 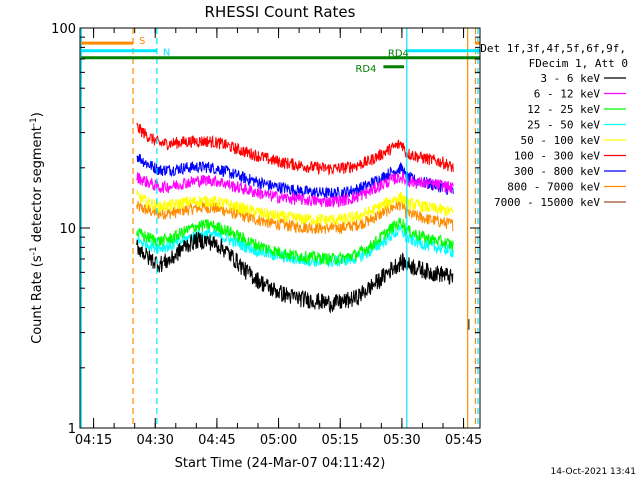 I want to click on y-axis-label-tail: detector segment, so click(x=37, y=186).